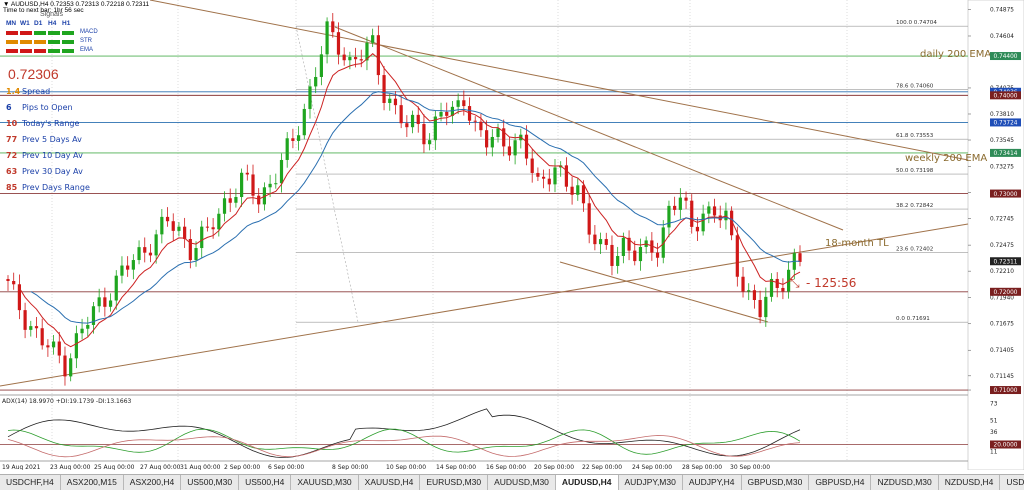 The width and height of the screenshot is (1024, 490). I want to click on timeframe-mn: MN, so click(11, 23).